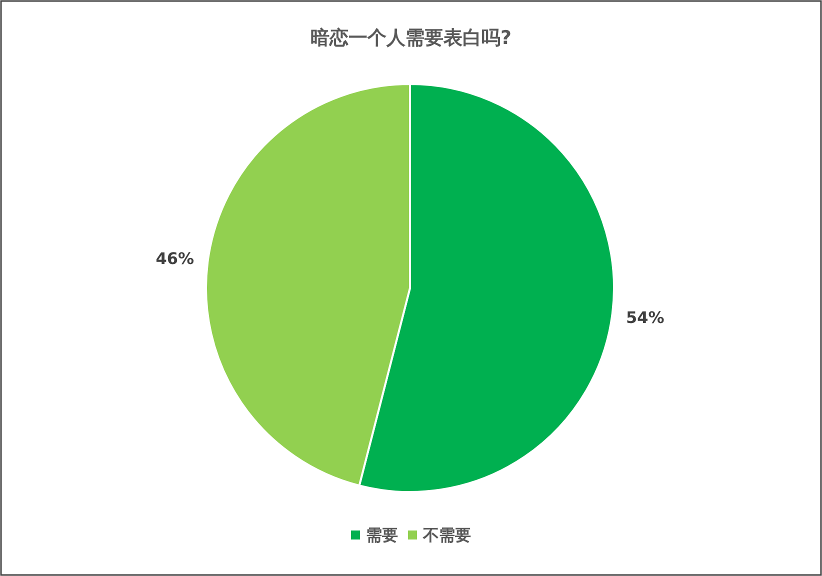 This screenshot has height=576, width=822. What do you see at coordinates (382, 535) in the screenshot?
I see `legend-label: 需要` at bounding box center [382, 535].